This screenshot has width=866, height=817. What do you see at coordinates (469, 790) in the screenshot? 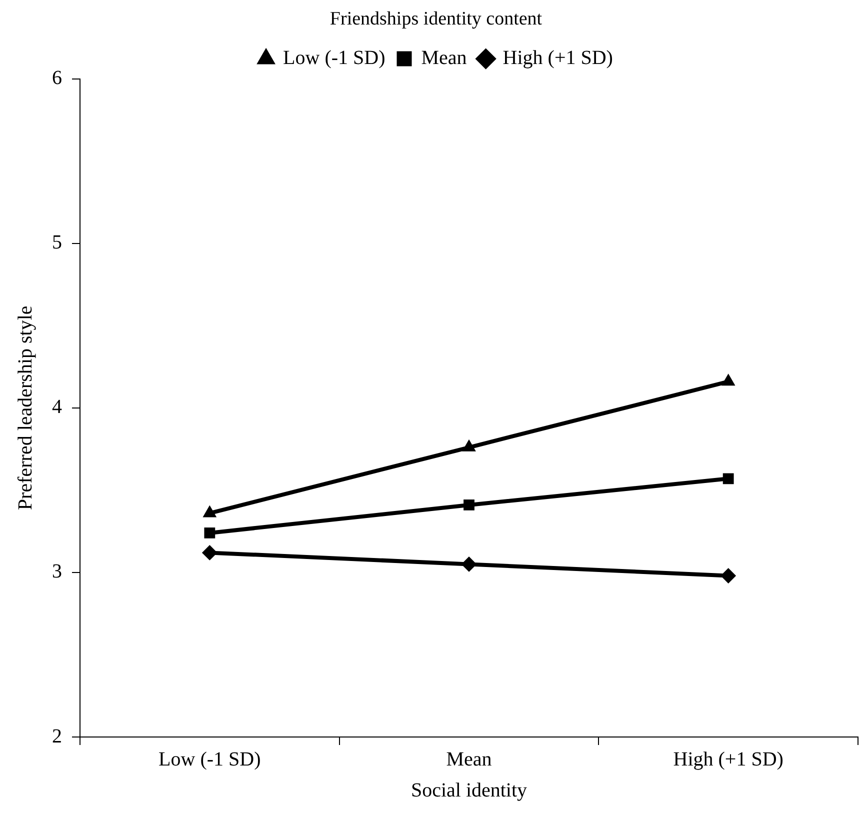
I see `x-axis-title: Social identity` at bounding box center [469, 790].